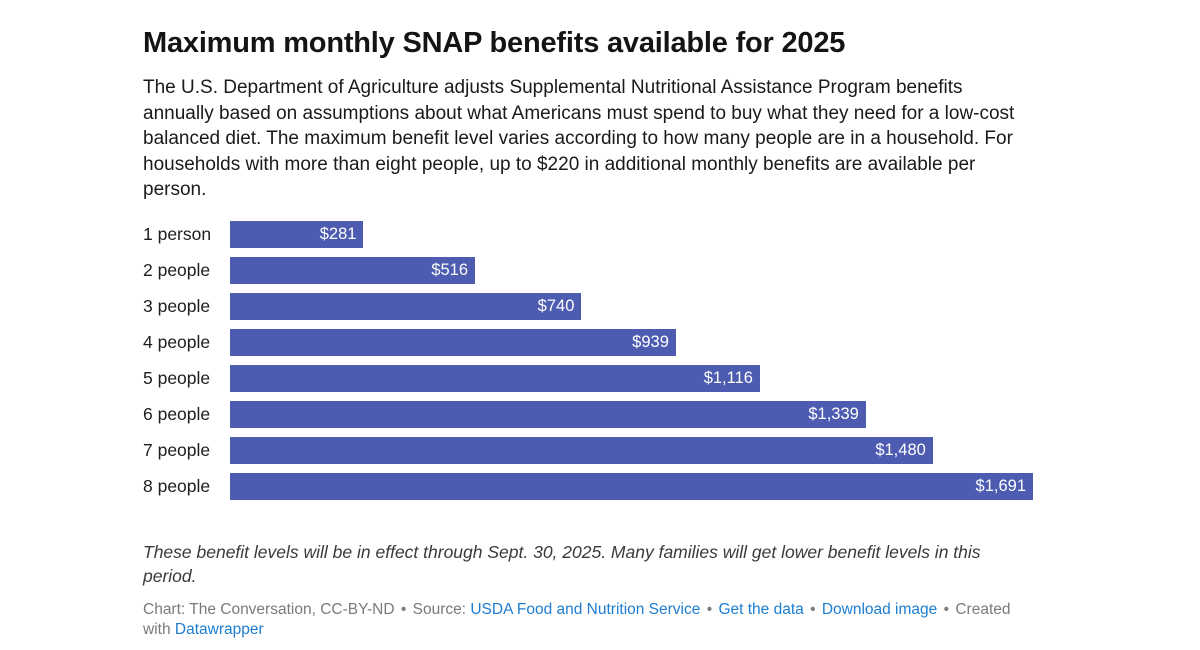  I want to click on bar: $1,339, so click(548, 414).